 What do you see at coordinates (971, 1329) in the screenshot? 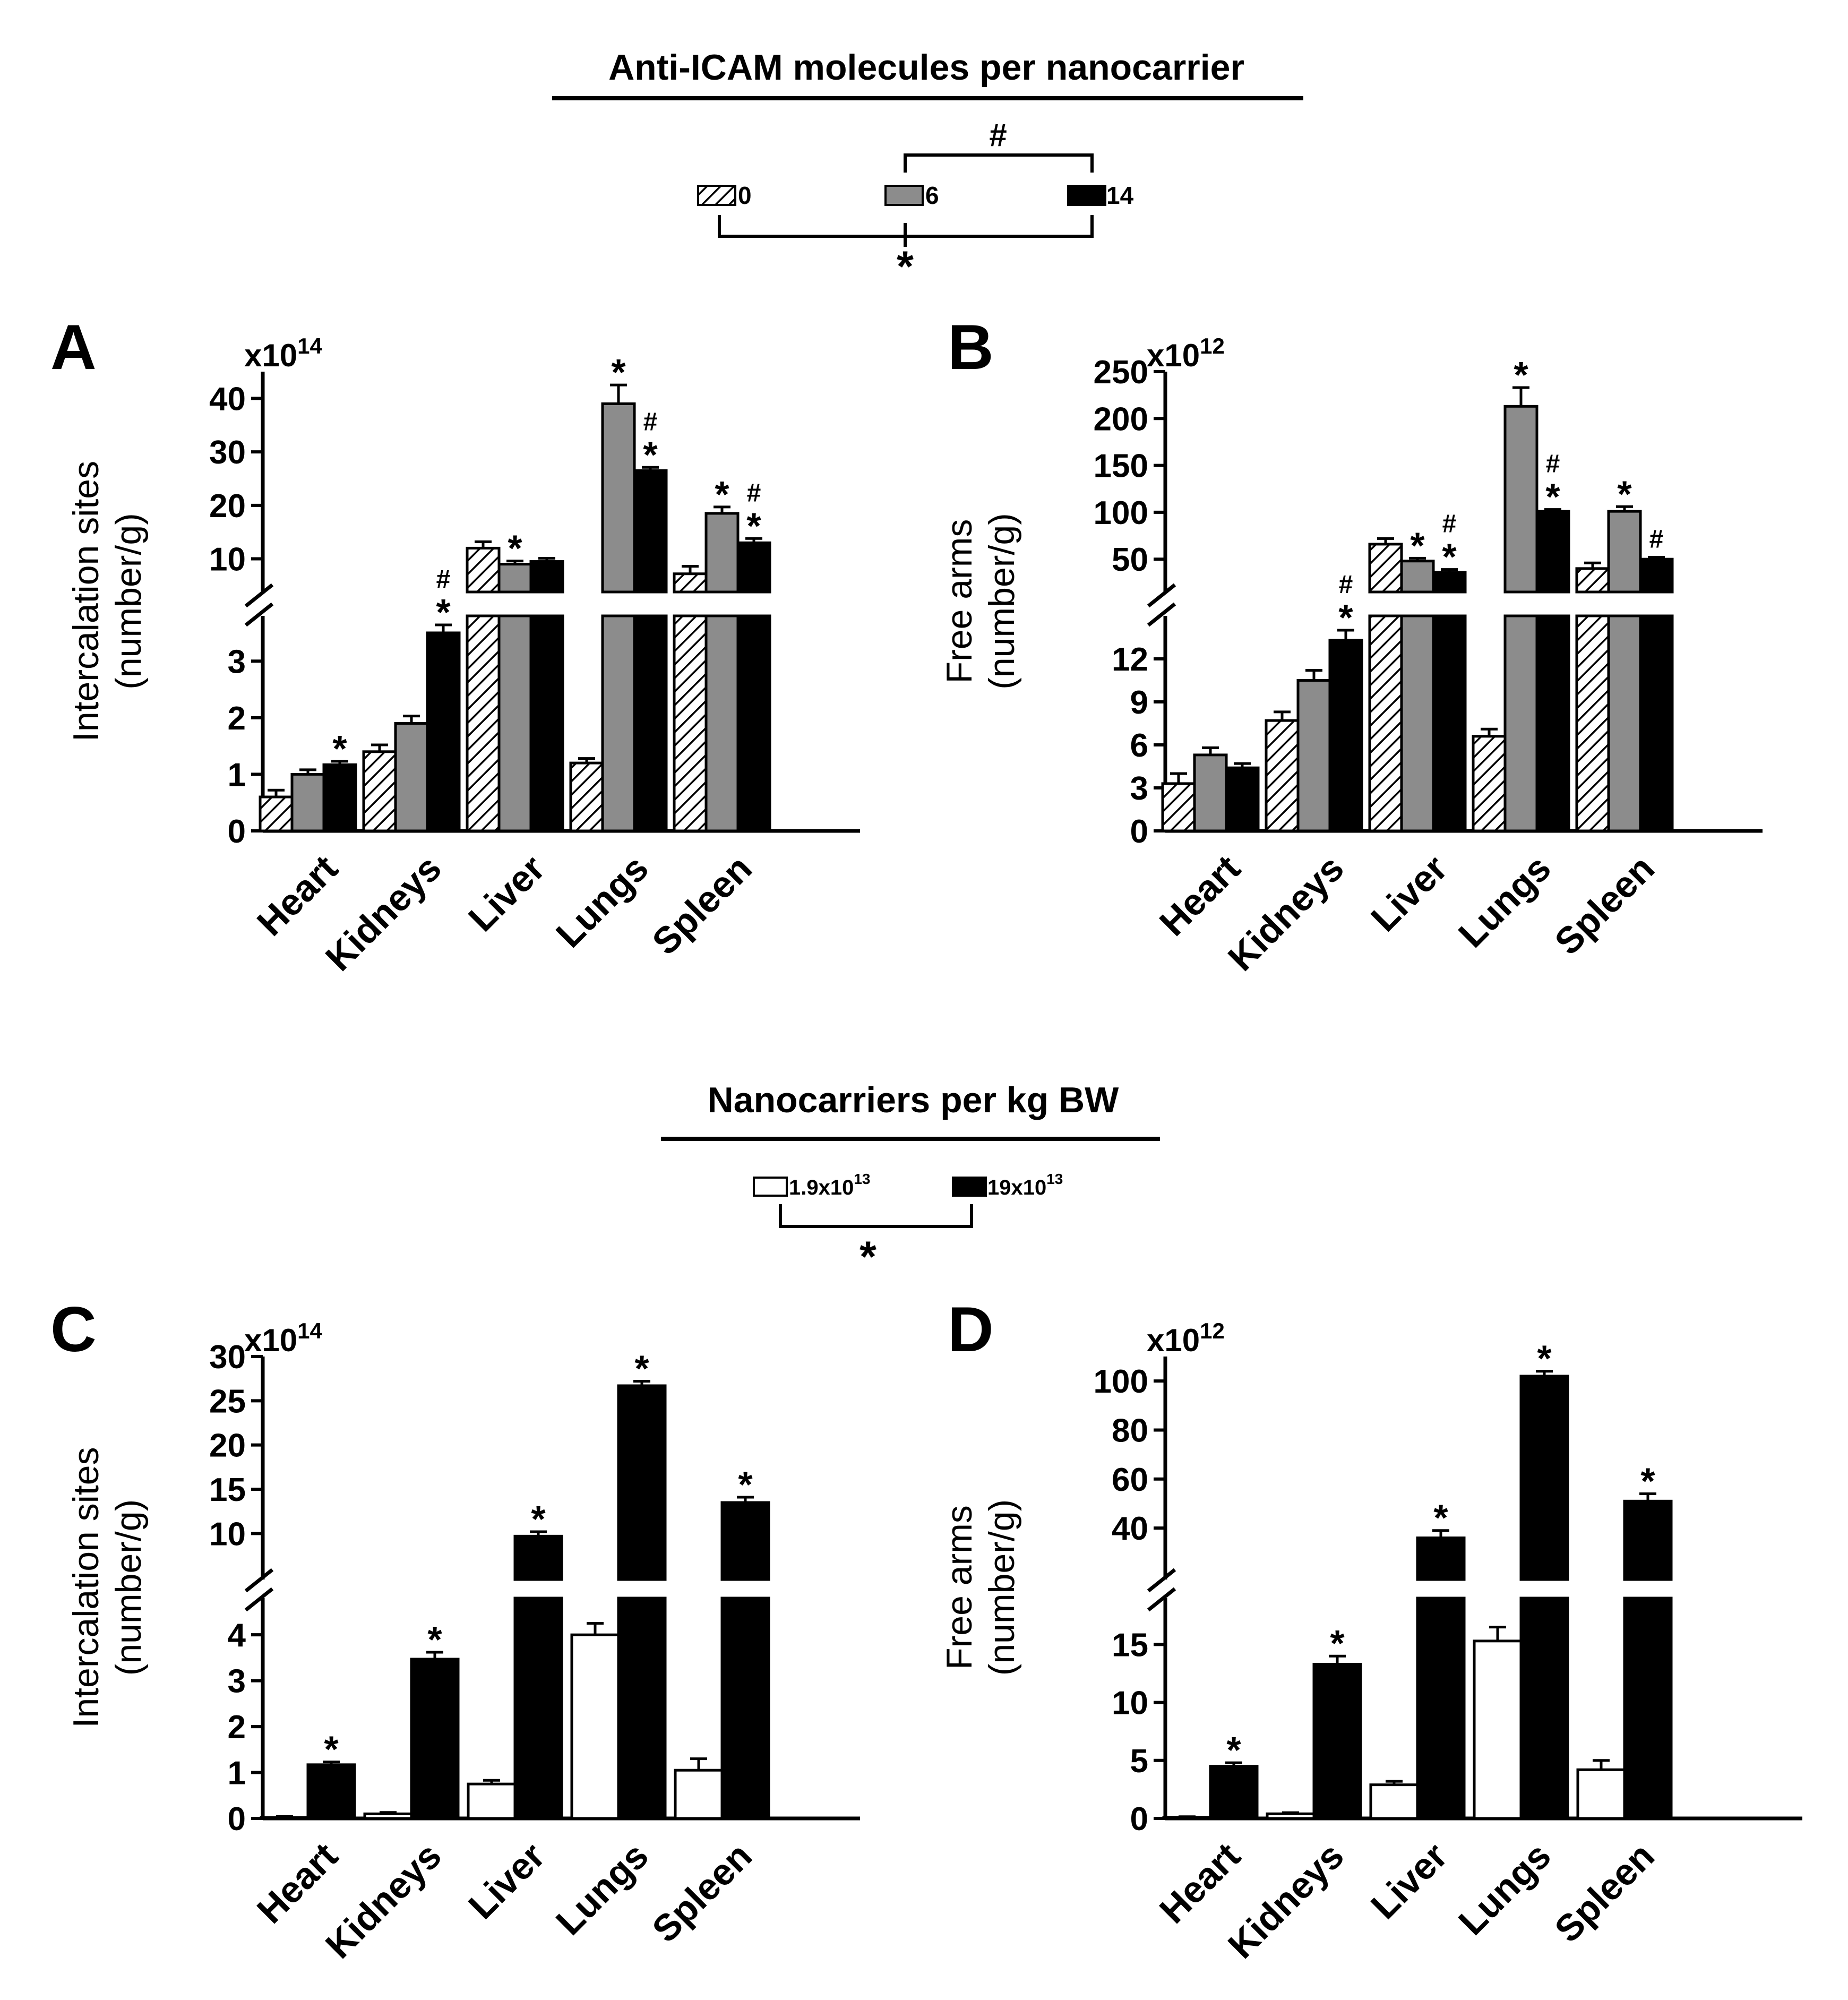
I see `panel-letter: D` at bounding box center [971, 1329].